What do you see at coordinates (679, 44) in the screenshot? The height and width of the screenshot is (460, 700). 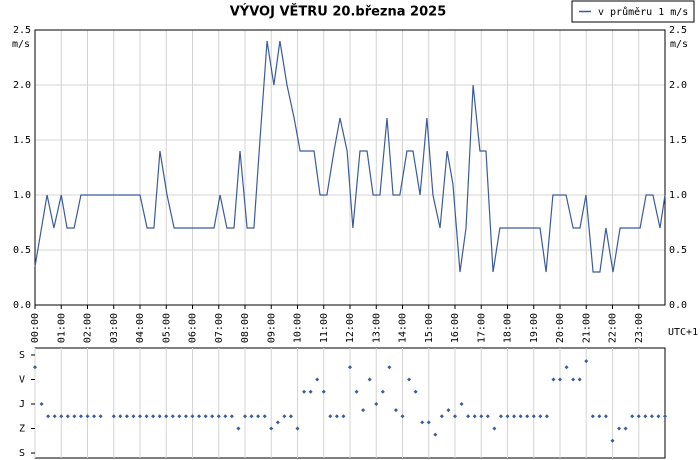 I see `y-axis-label-right: m/s` at bounding box center [679, 44].